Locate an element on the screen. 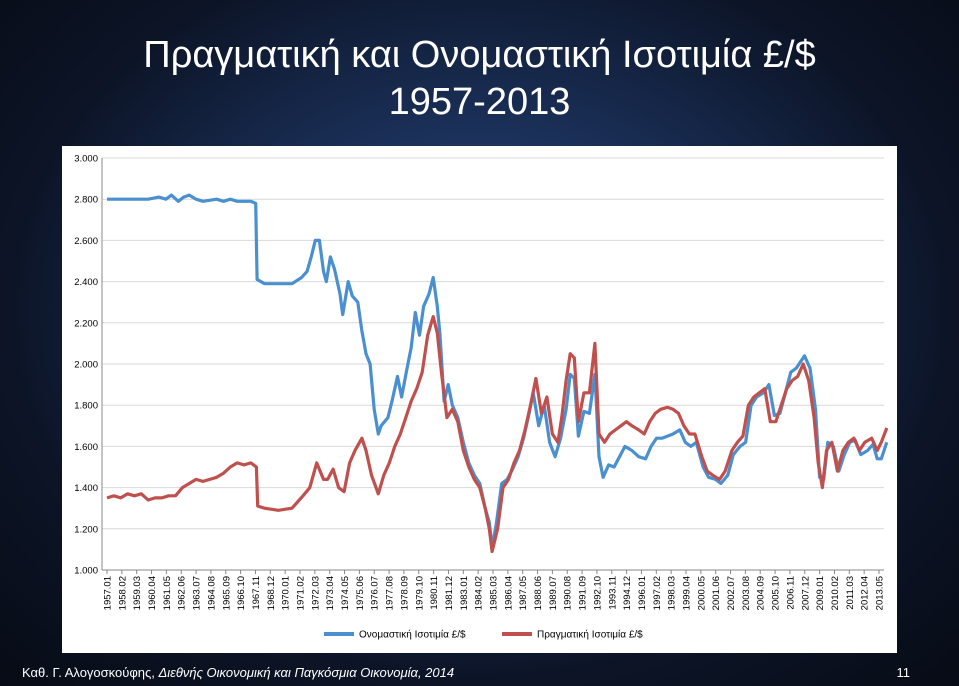 This screenshot has width=959, height=686. y-tick-label: 2.200 is located at coordinates (86, 323).